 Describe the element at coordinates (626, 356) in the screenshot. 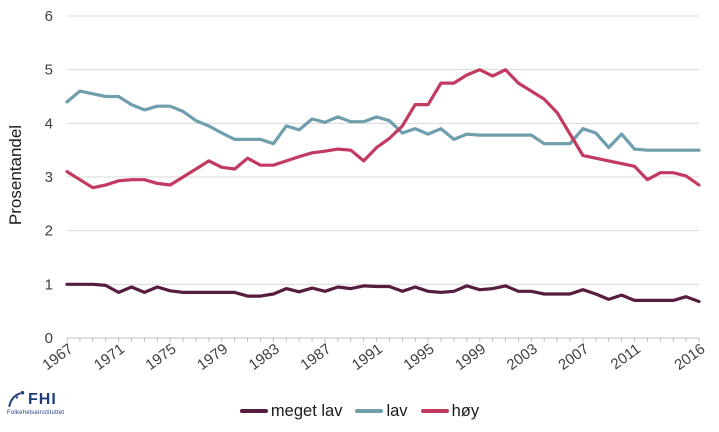

I see `svg-text: 2011` at that location.